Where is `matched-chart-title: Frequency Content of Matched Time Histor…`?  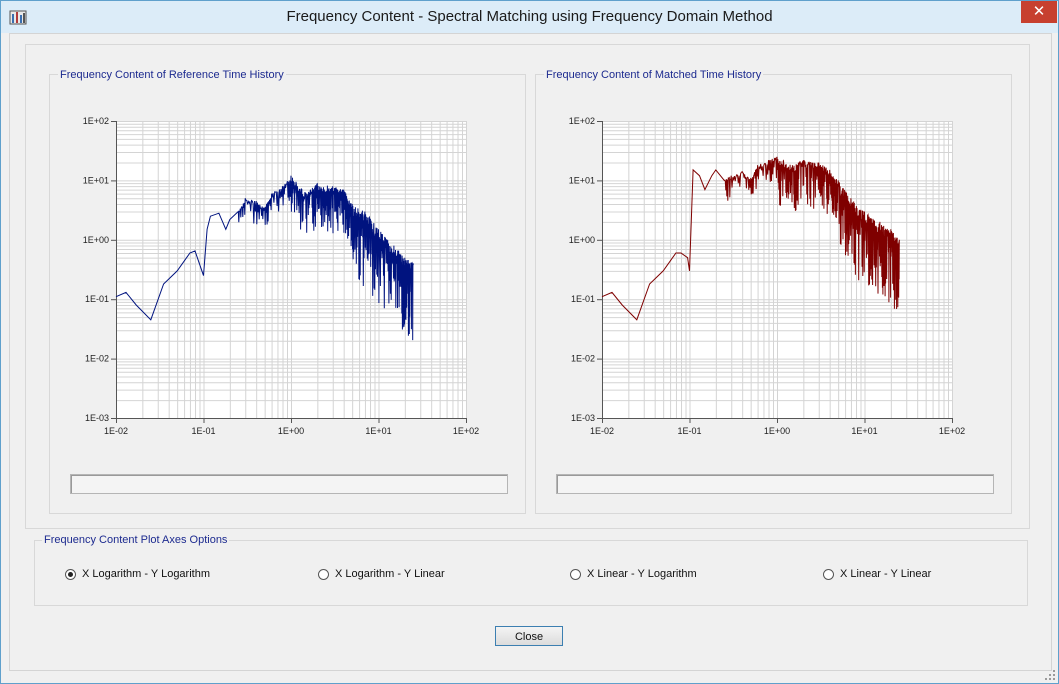 matched-chart-title: Frequency Content of Matched Time Histor… is located at coordinates (654, 75).